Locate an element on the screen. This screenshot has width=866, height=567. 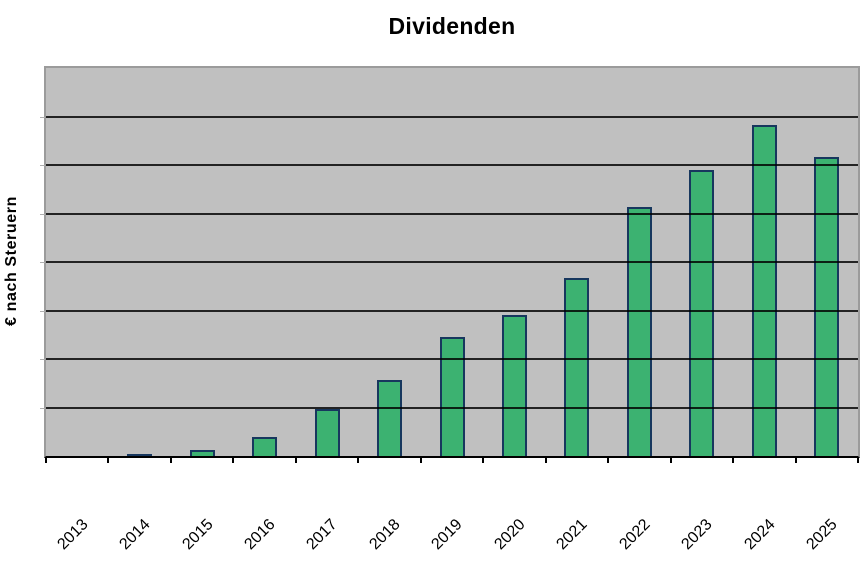
bar-2025 is located at coordinates (827, 306).